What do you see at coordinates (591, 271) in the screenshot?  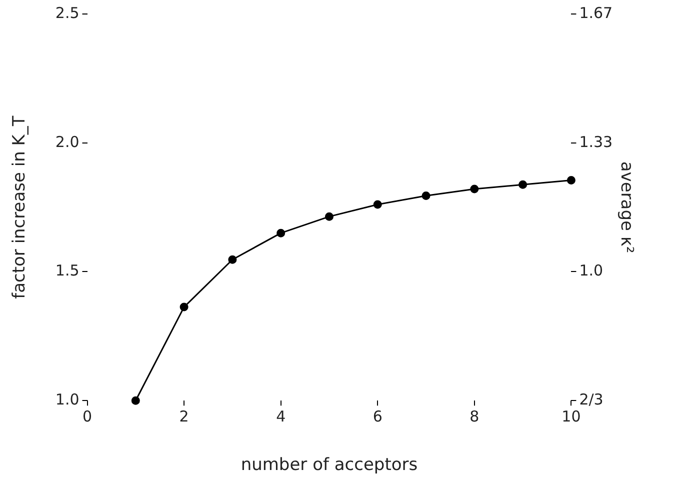 I see `y2-tick-label: 1.0` at bounding box center [591, 271].